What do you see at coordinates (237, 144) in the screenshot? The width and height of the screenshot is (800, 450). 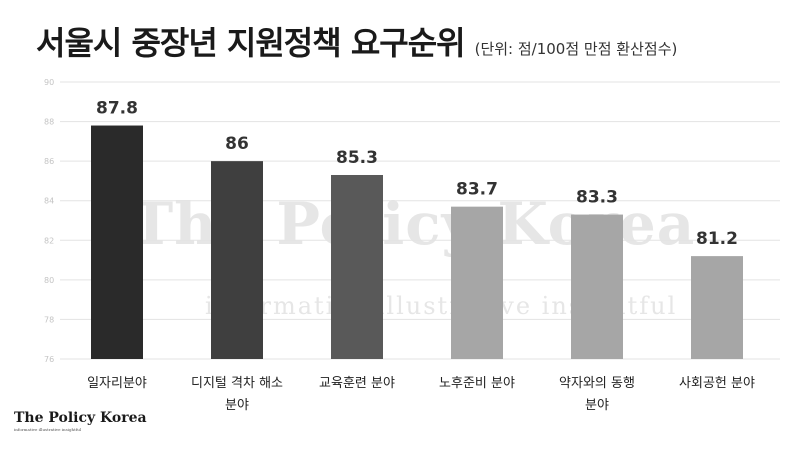 I see `data-label: 86` at bounding box center [237, 144].